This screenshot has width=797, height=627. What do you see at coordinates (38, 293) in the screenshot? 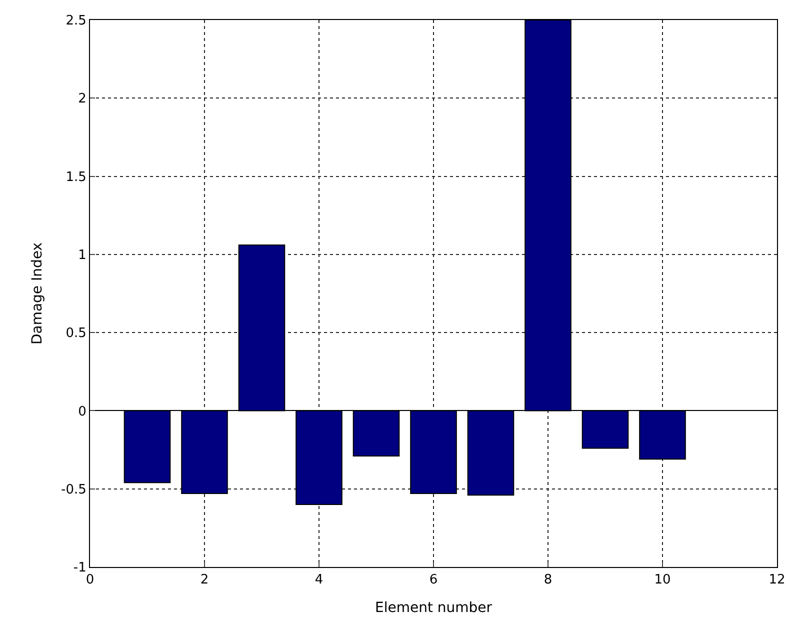
I see `y-axis-title: Damage Index` at bounding box center [38, 293].